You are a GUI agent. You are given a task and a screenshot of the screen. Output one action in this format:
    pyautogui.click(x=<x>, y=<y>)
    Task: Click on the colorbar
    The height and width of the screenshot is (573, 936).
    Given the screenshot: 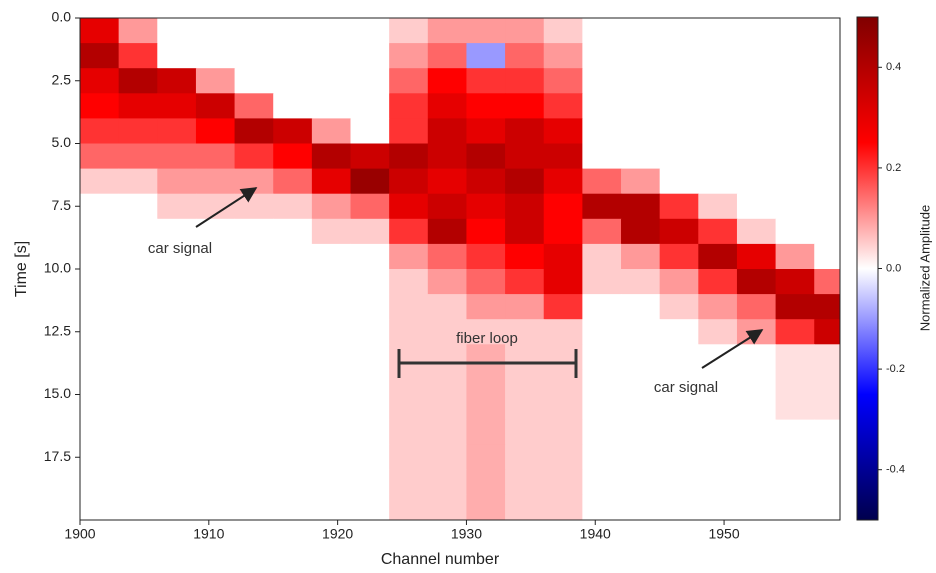 What is the action you would take?
    pyautogui.click(x=867, y=268)
    